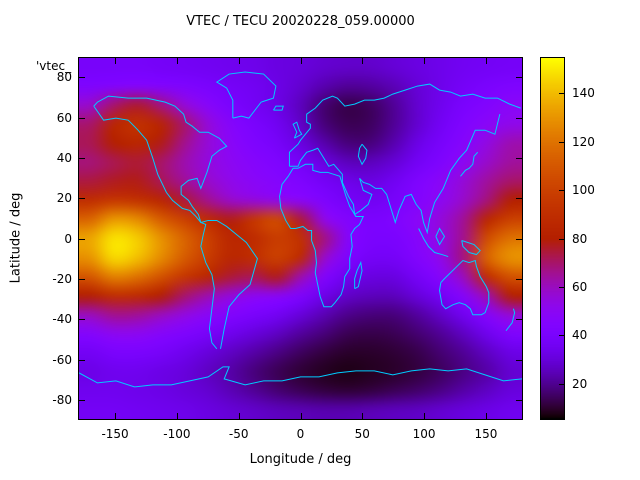  Describe the element at coordinates (580, 383) in the screenshot. I see `colorbar-tick-label: 20` at that location.